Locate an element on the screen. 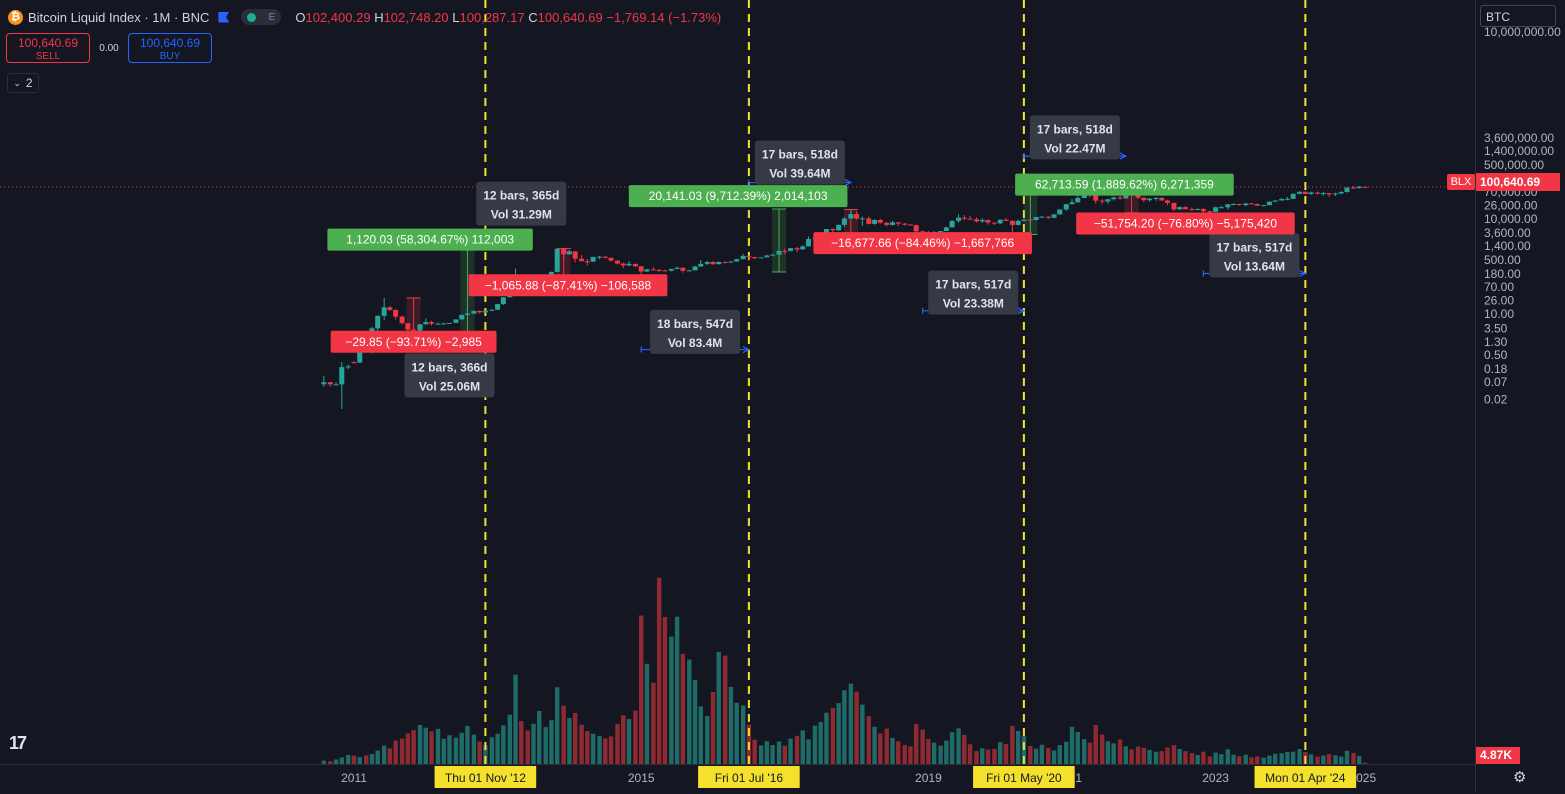 The height and width of the screenshot is (794, 1565). low-key: L is located at coordinates (456, 17).